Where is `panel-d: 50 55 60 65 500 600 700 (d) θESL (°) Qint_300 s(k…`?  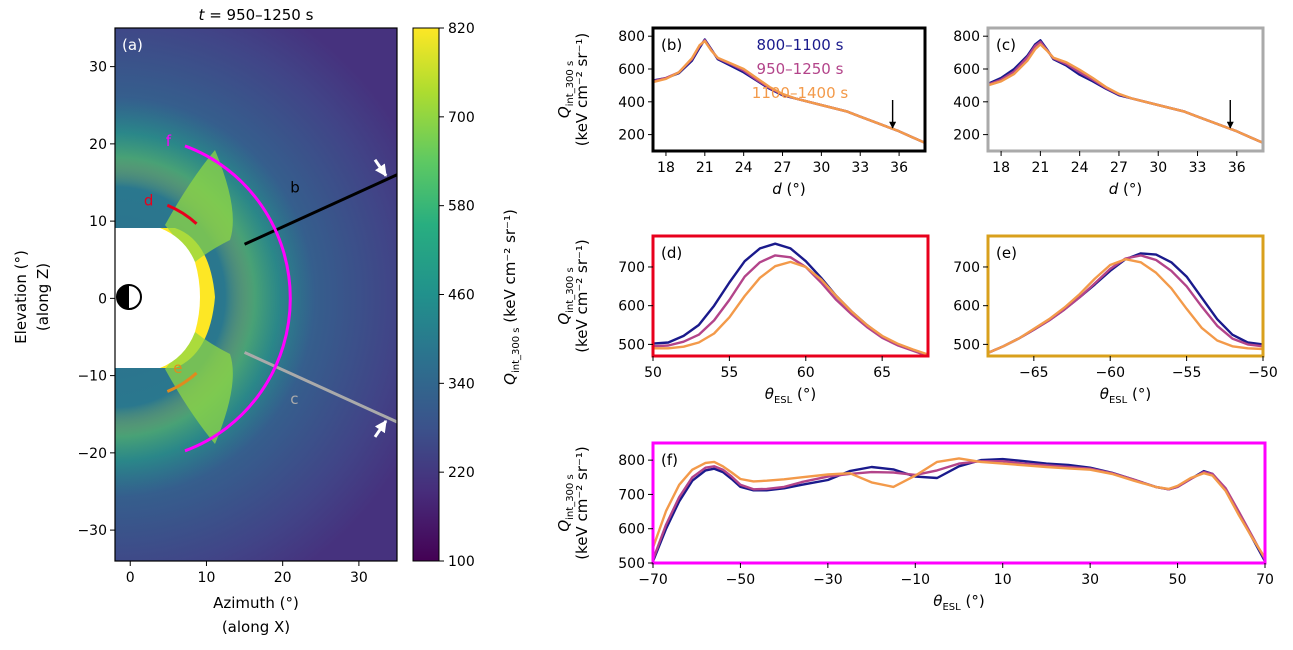 panel-d: 50 55 60 65 500 600 700 (d) θESL (°) Qint_300 s(k… is located at coordinates (742, 320).